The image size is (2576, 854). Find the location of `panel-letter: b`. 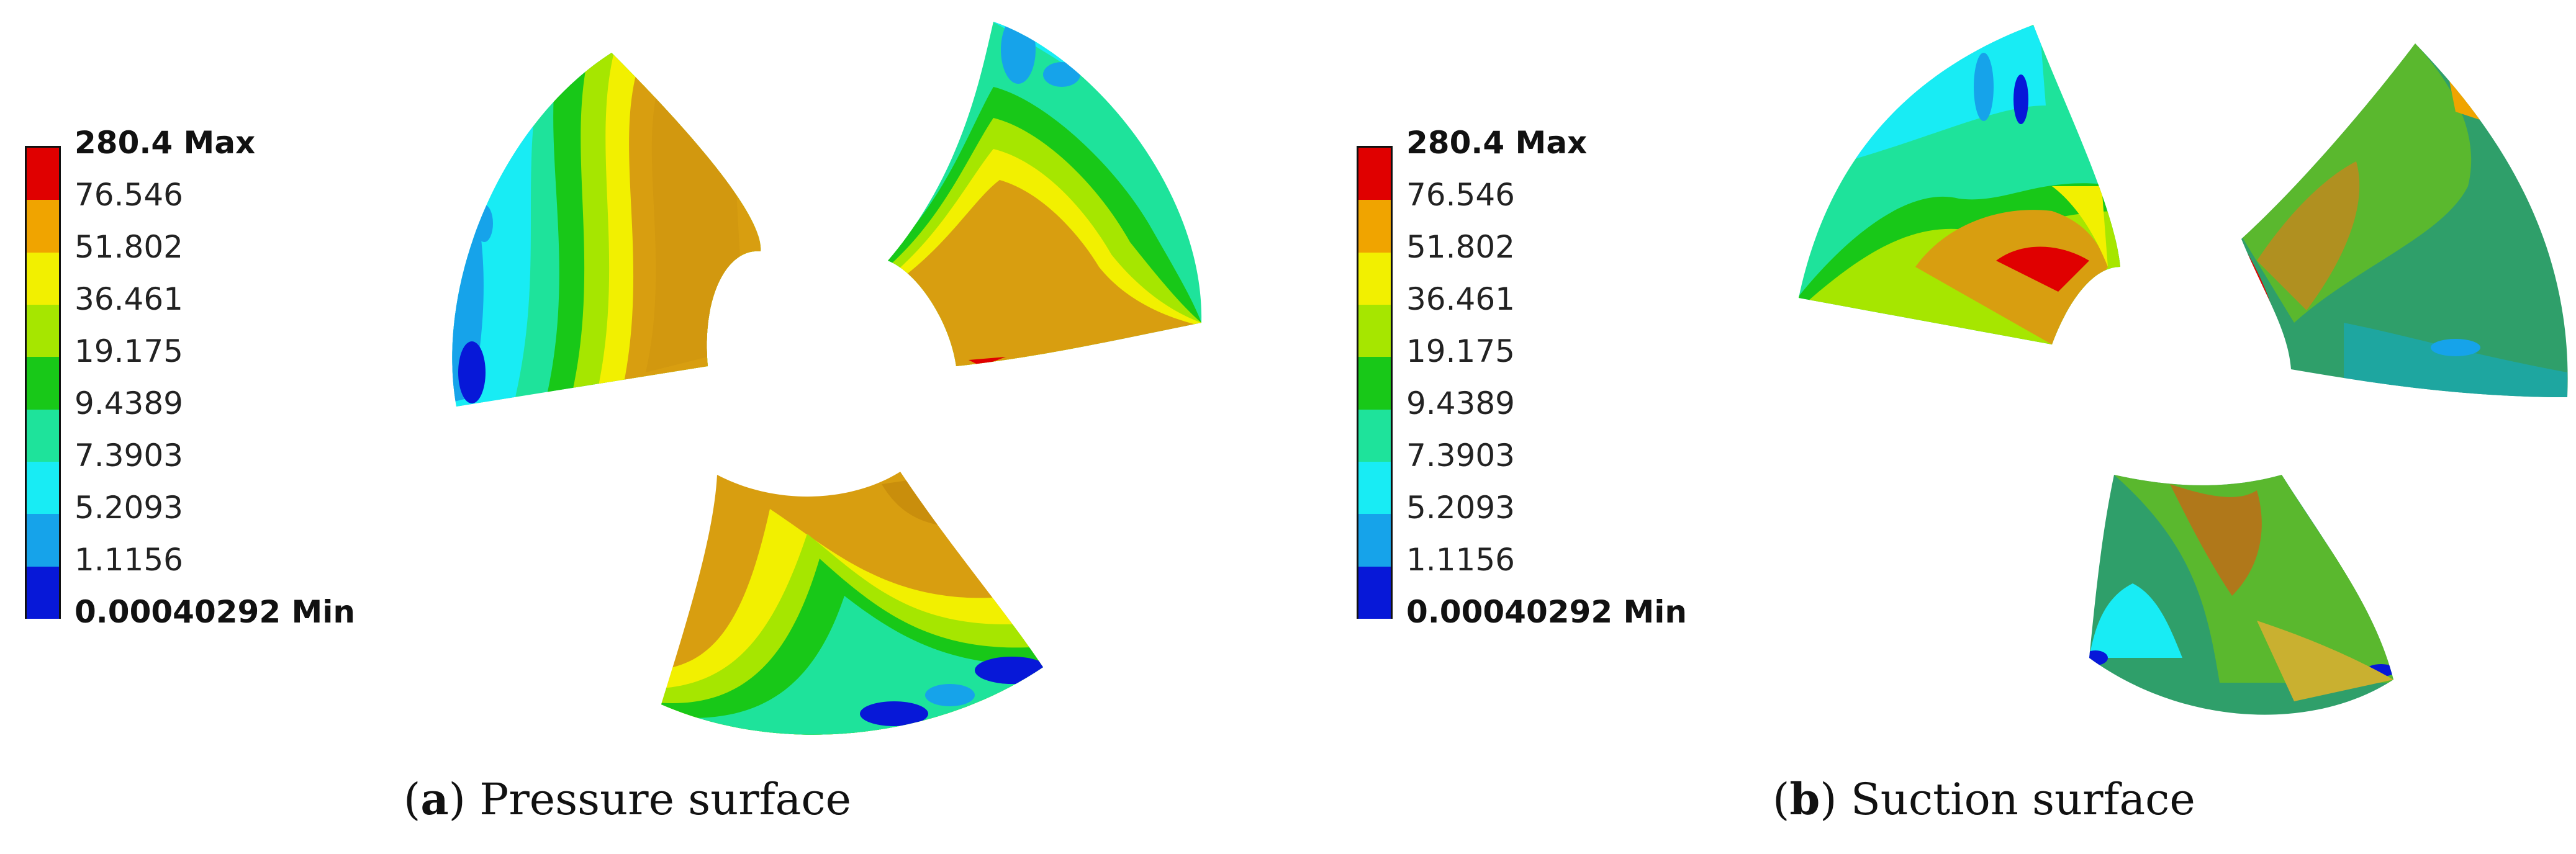

panel-letter: b is located at coordinates (1804, 799).